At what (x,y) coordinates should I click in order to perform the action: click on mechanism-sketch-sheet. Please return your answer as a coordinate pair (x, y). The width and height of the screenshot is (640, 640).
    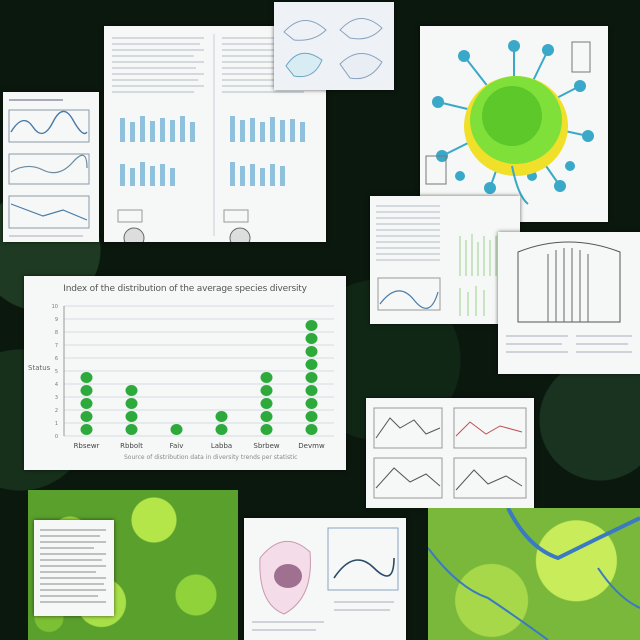
    Looking at the image, I should click on (569, 303).